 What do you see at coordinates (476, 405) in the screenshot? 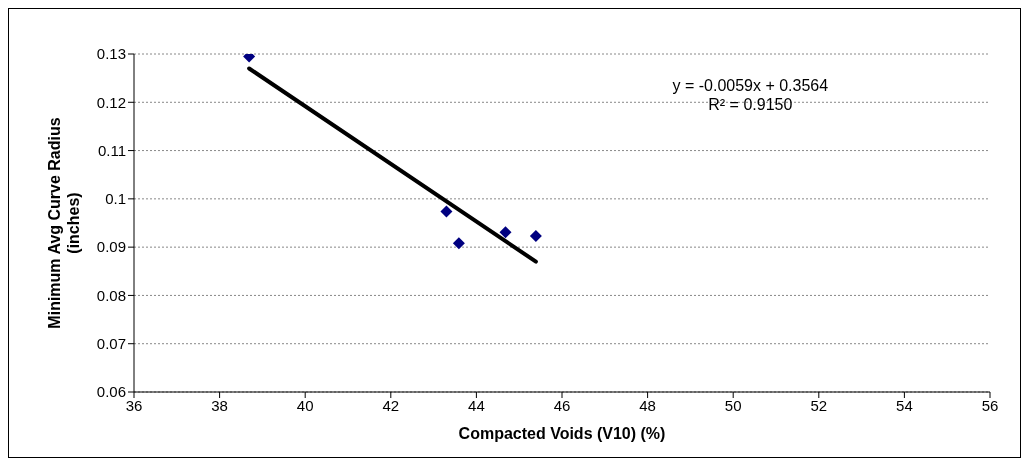
I see `x-tick-label: 44` at bounding box center [476, 405].